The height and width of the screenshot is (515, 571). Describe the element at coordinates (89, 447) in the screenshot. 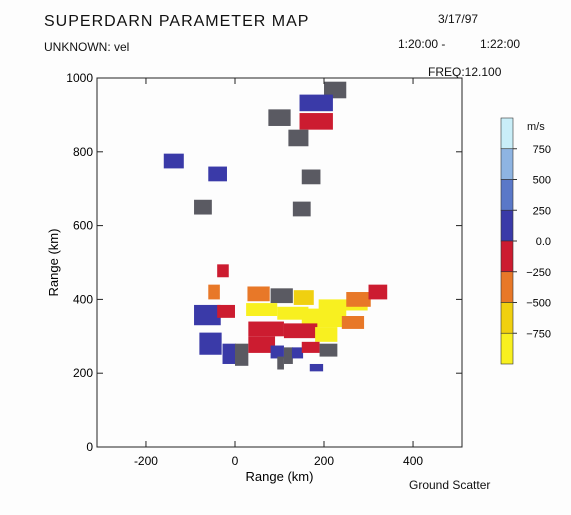

I see `y-tick-label: 0` at that location.